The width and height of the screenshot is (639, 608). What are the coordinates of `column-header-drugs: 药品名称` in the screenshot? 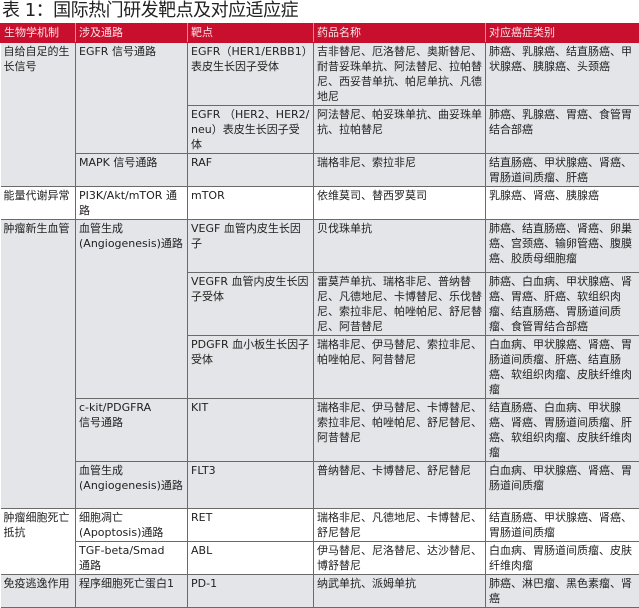 It's located at (400, 33).